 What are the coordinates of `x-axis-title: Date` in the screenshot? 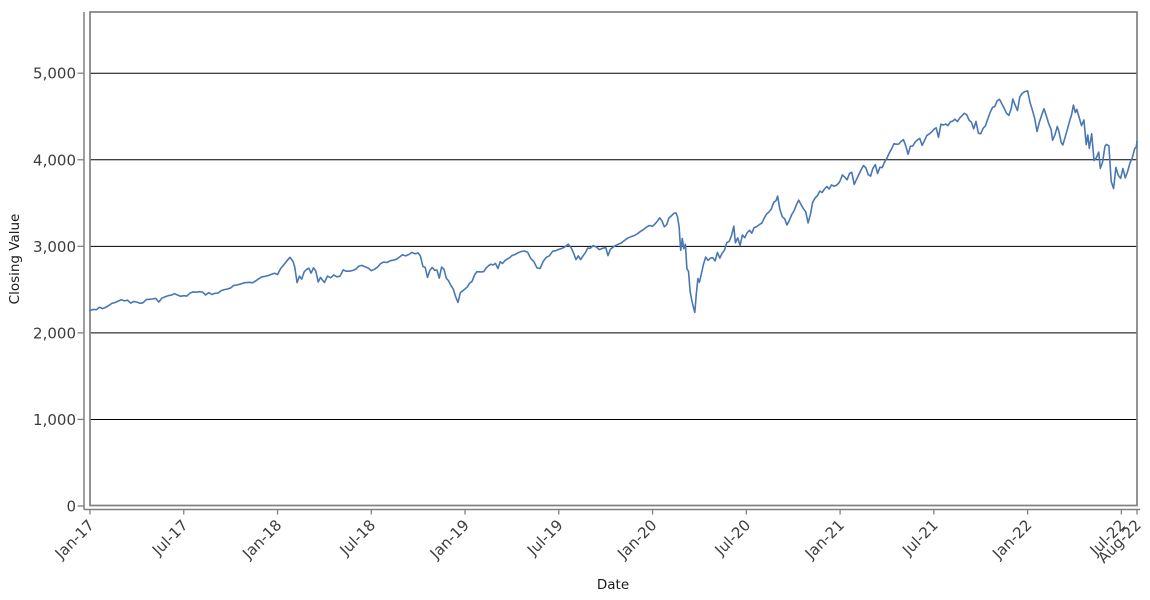 It's located at (613, 585).